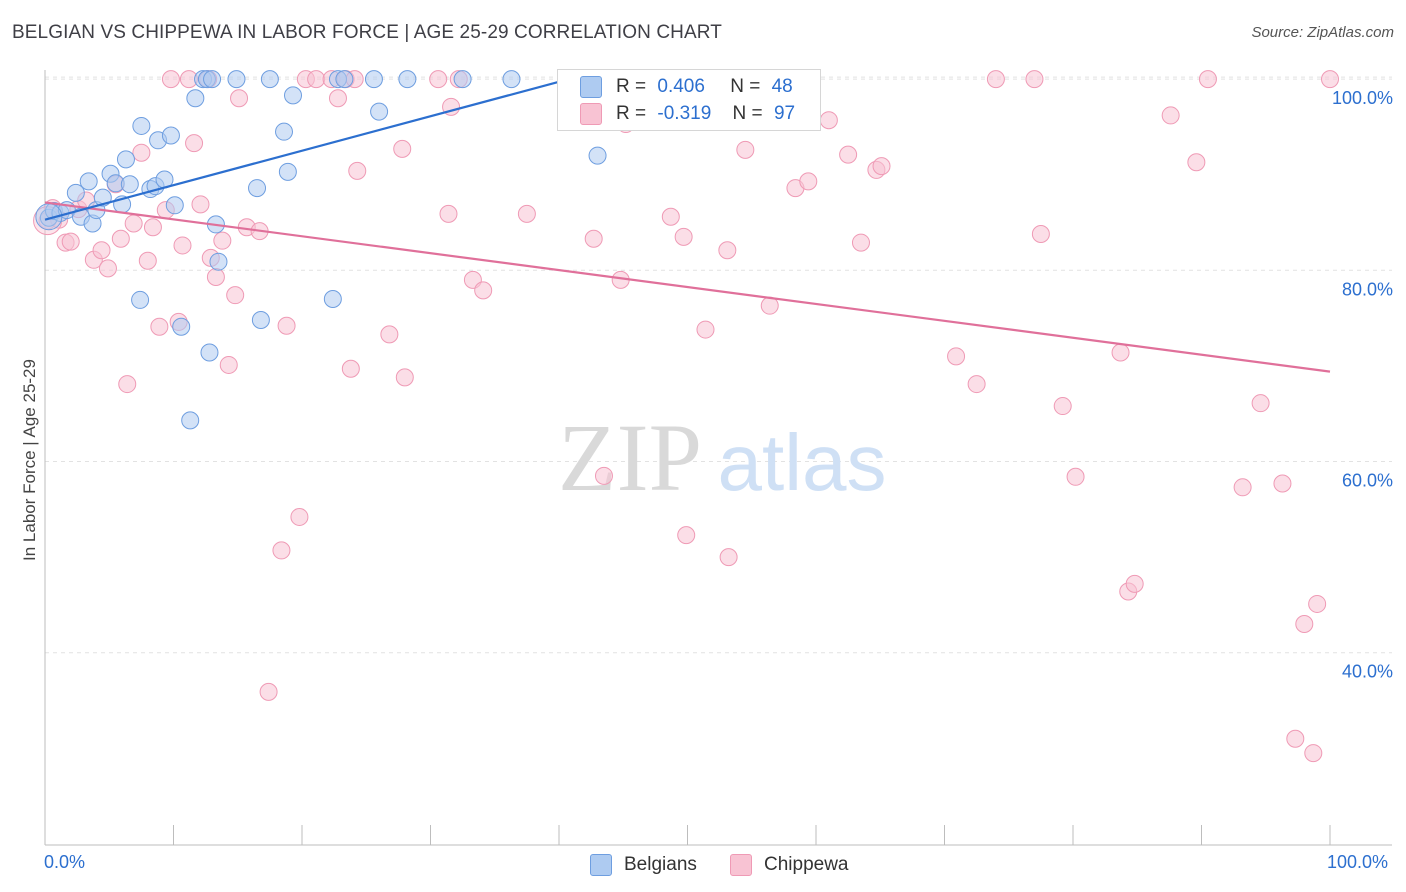 The height and width of the screenshot is (892, 1406). Describe the element at coordinates (747, 113) in the screenshot. I see `chippewa-n-label: N =` at that location.